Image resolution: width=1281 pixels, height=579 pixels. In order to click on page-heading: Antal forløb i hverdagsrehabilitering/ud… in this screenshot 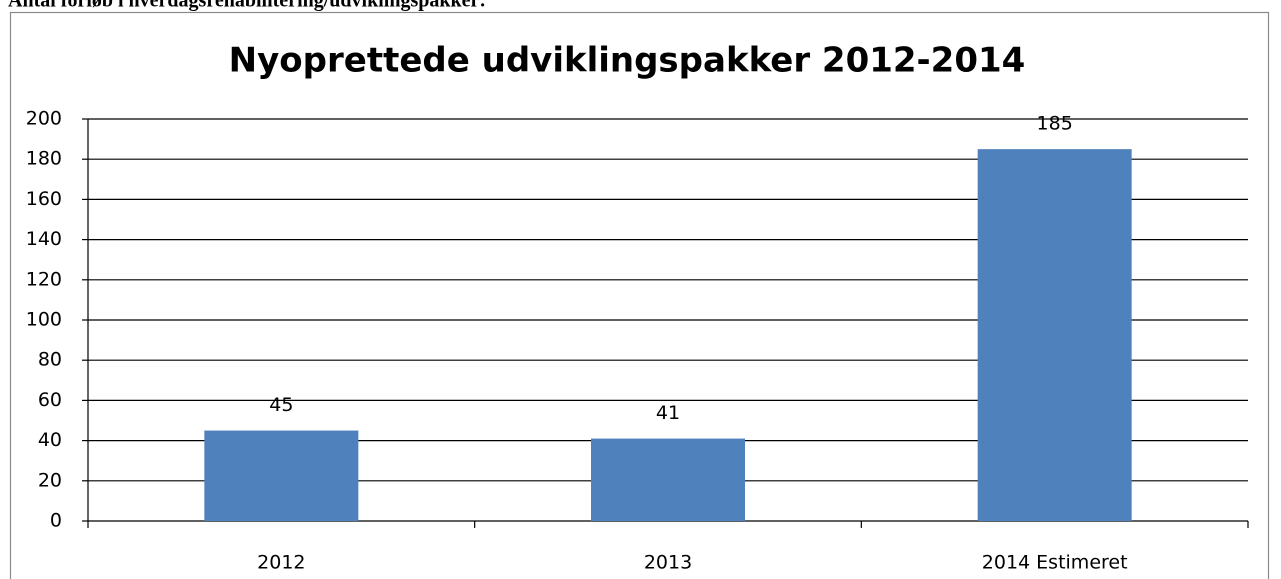, I will do `click(247, 6)`.